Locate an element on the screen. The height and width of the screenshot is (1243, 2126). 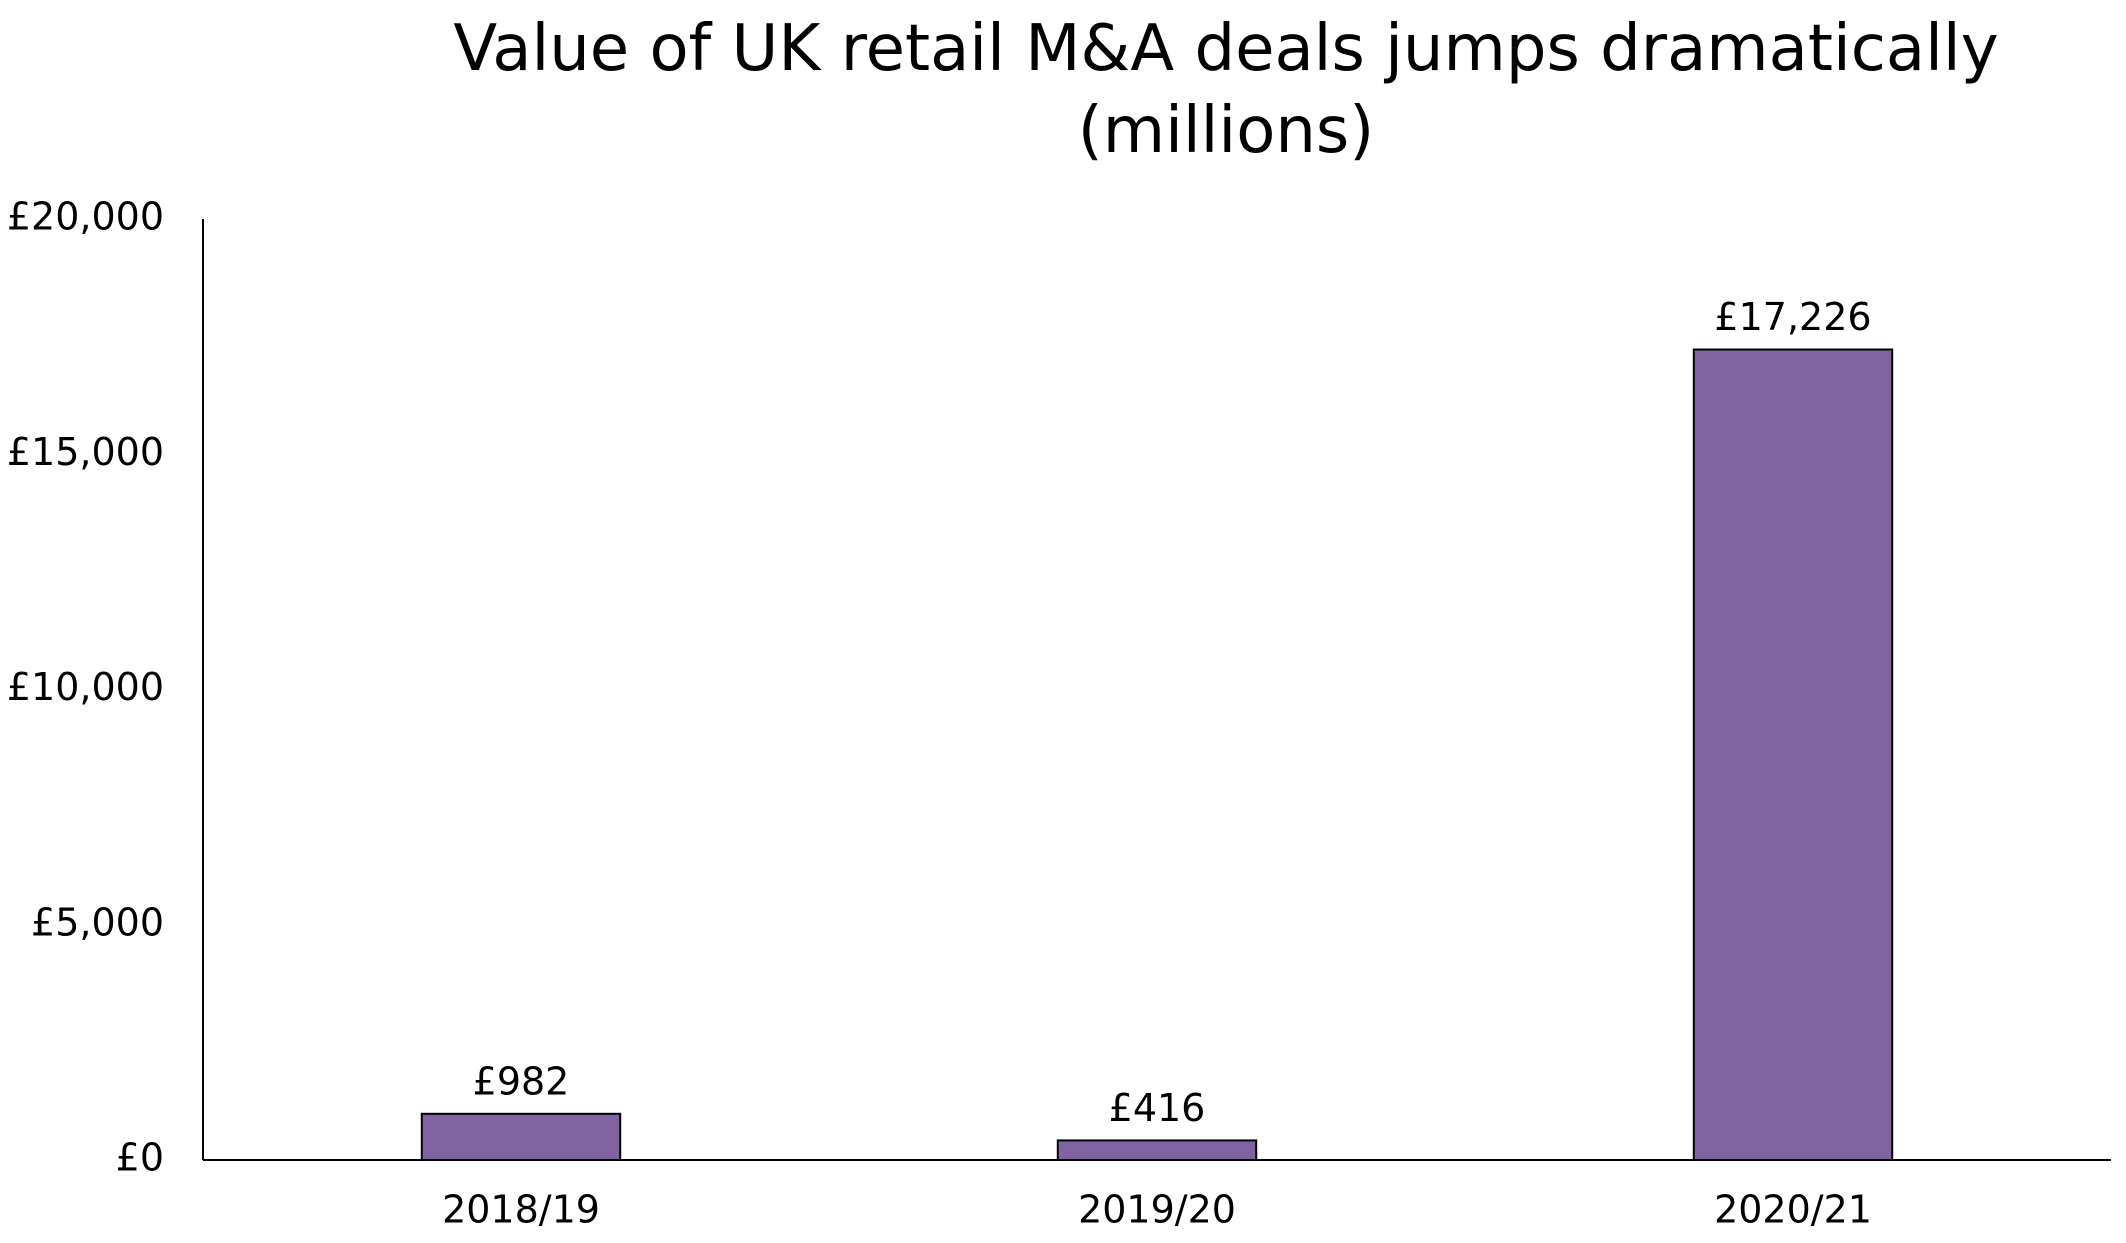
value-label: £982 is located at coordinates (521, 1081).